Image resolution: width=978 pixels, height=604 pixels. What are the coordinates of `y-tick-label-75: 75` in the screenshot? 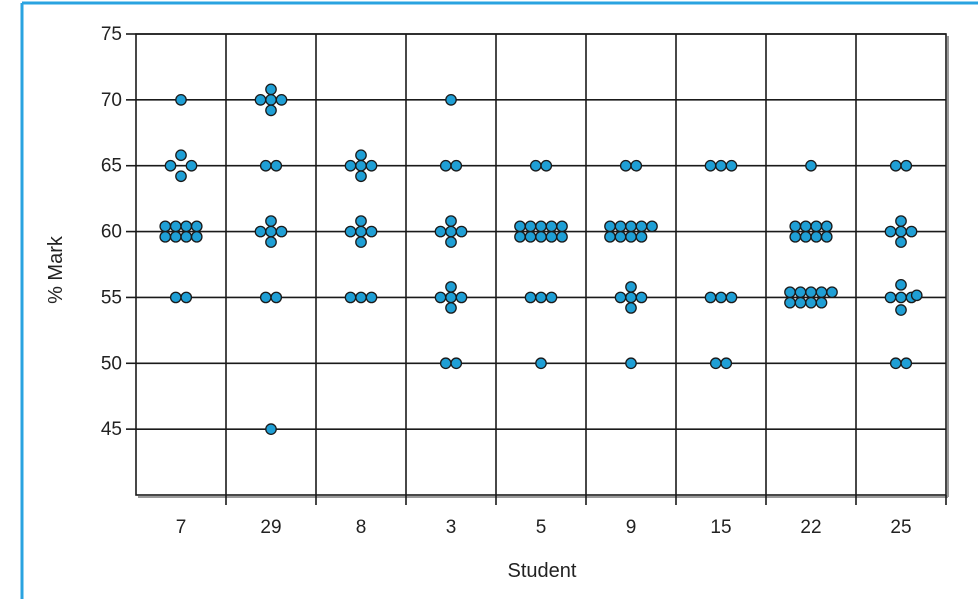 It's located at (111, 34).